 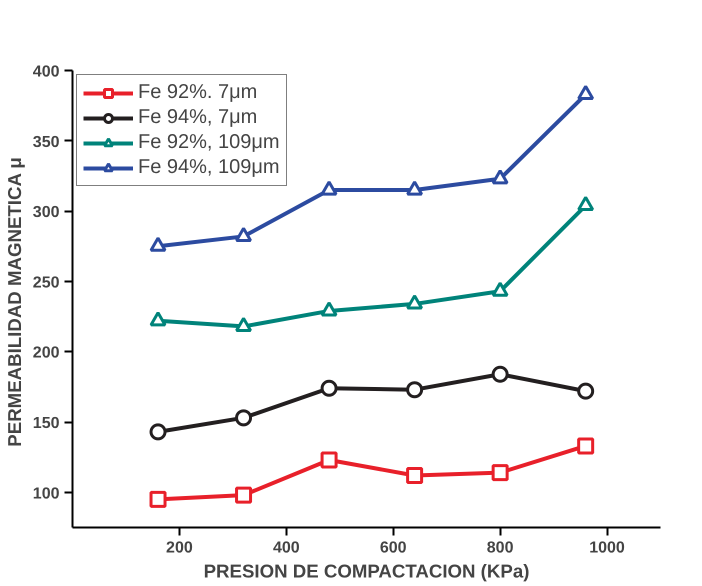 What do you see at coordinates (46, 353) in the screenshot?
I see `y-tick-label: 200` at bounding box center [46, 353].